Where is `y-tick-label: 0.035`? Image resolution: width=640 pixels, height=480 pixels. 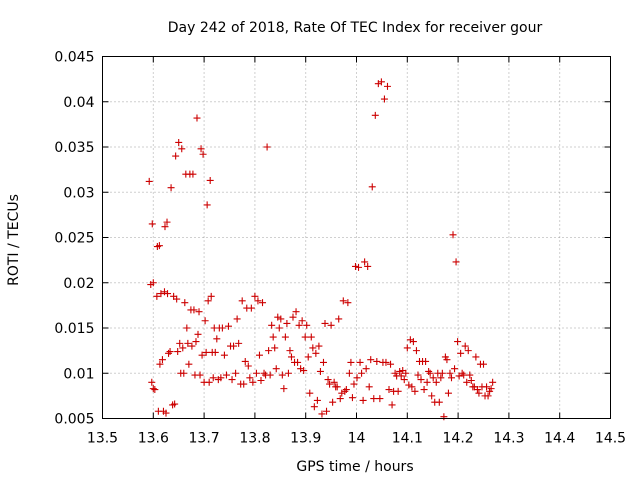
y-tick-label: 0.035 is located at coordinates (74, 148).